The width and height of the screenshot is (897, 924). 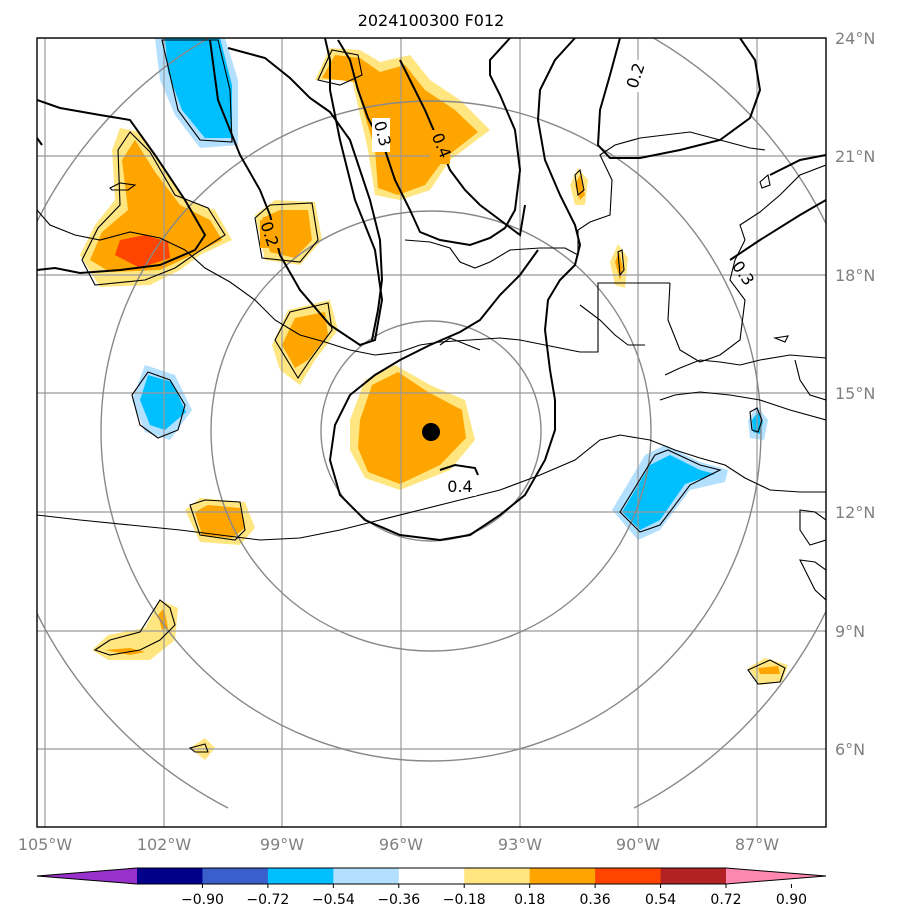 What do you see at coordinates (45, 844) in the screenshot?
I see `lon-tick-label: 105°W` at bounding box center [45, 844].